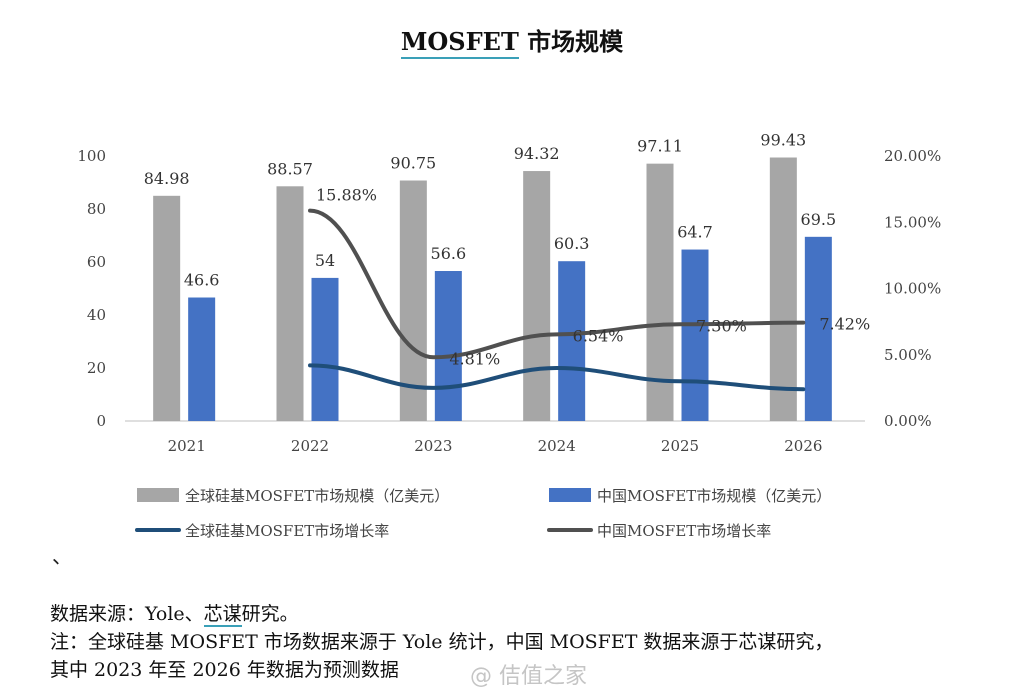 This screenshot has width=1024, height=697. Describe the element at coordinates (202, 280) in the screenshot. I see `bar-data-label: 46.6` at that location.